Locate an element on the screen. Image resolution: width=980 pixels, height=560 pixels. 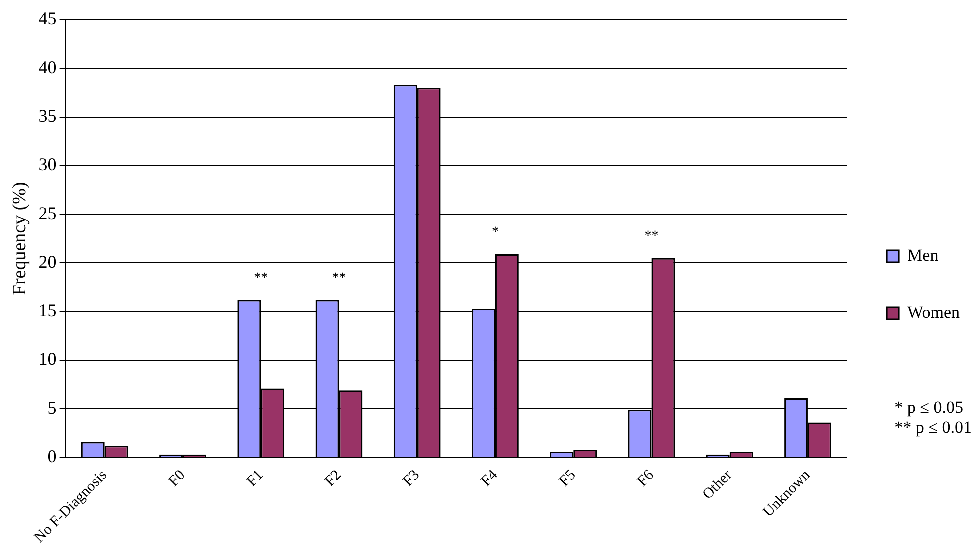
x-tick-label: F5 is located at coordinates (568, 478).